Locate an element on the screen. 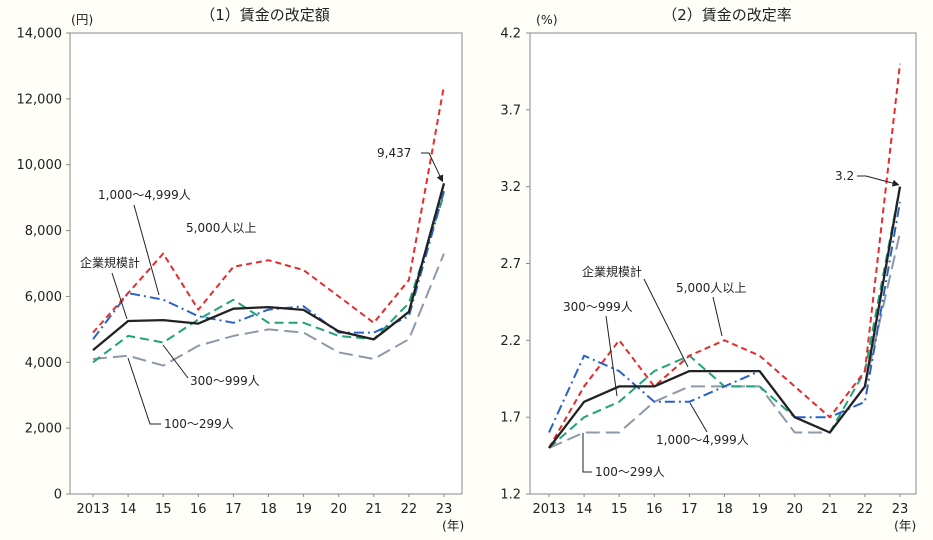 The image size is (933, 540). chart-2-xtick-label: 18 is located at coordinates (724, 509).